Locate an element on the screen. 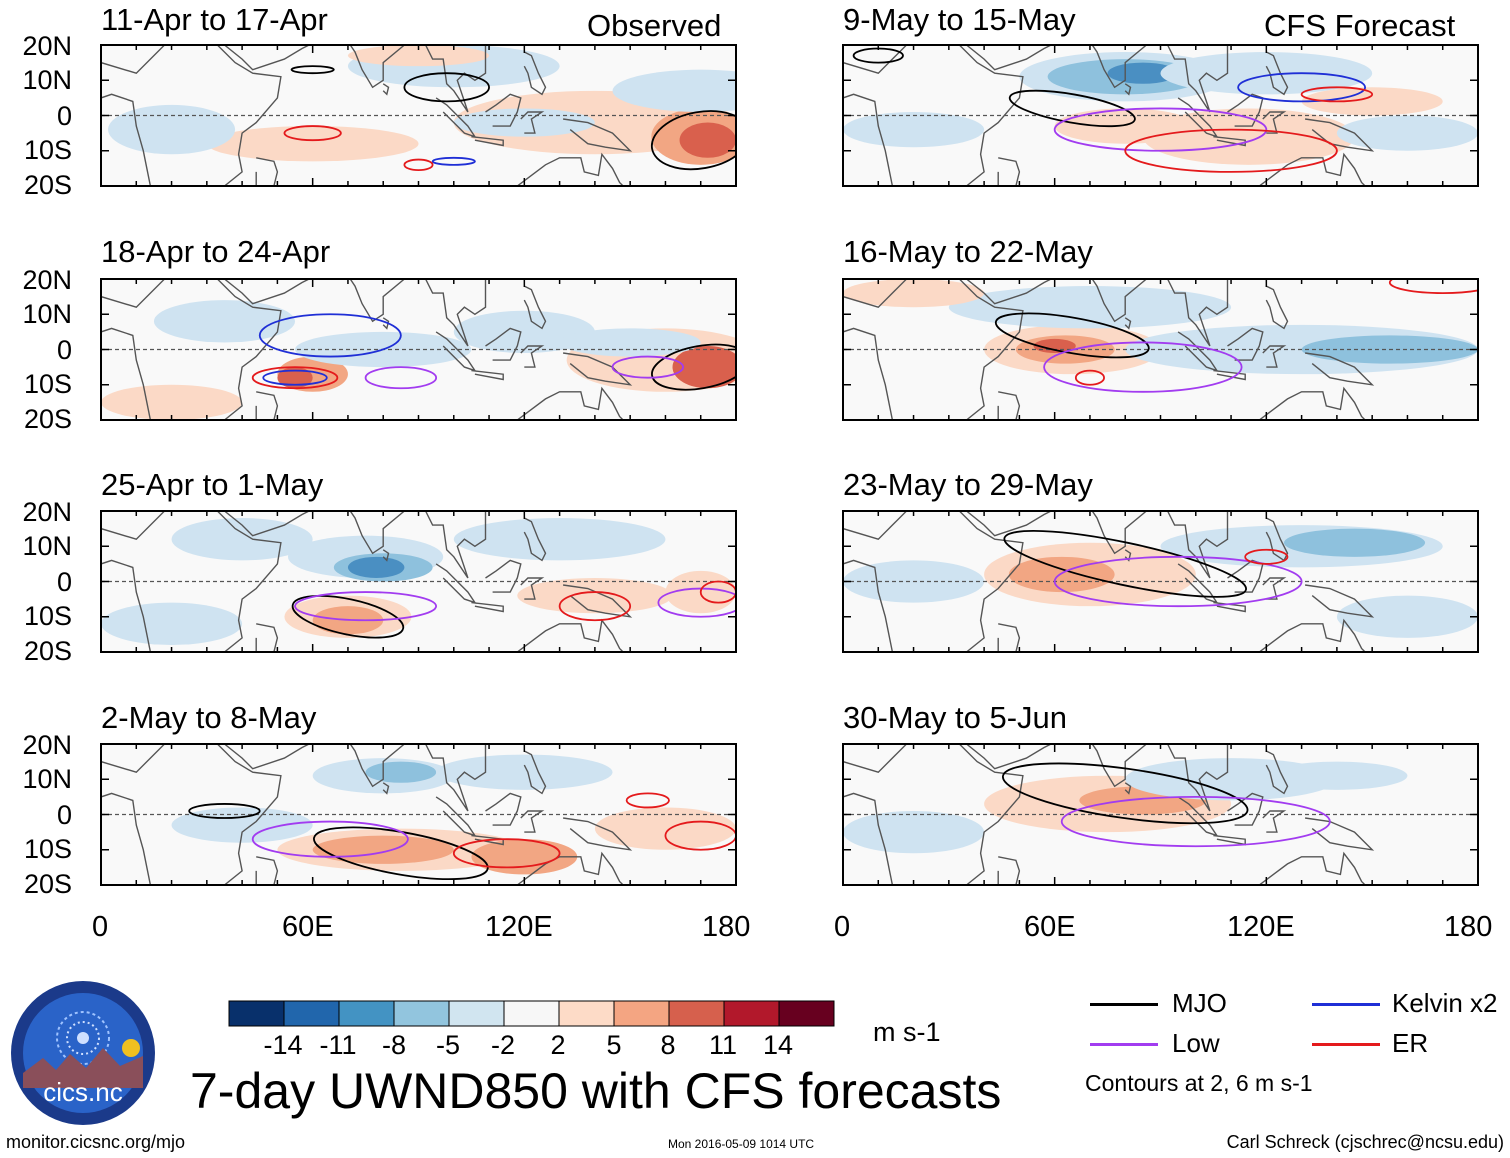 The height and width of the screenshot is (1158, 1510). colorbar-tick-label: -11 is located at coordinates (338, 1045).